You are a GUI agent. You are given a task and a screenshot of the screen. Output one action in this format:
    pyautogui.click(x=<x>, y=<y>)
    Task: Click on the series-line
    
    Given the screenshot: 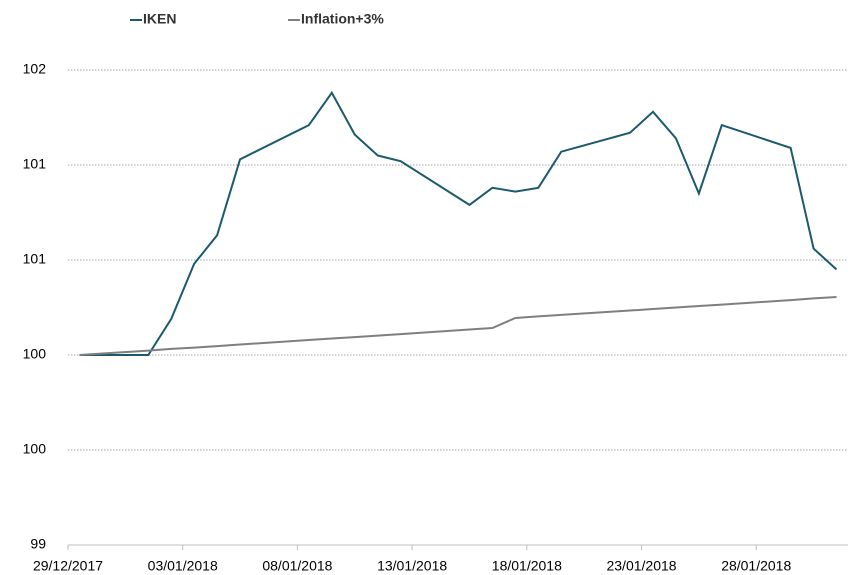 What is the action you would take?
    pyautogui.click(x=458, y=326)
    